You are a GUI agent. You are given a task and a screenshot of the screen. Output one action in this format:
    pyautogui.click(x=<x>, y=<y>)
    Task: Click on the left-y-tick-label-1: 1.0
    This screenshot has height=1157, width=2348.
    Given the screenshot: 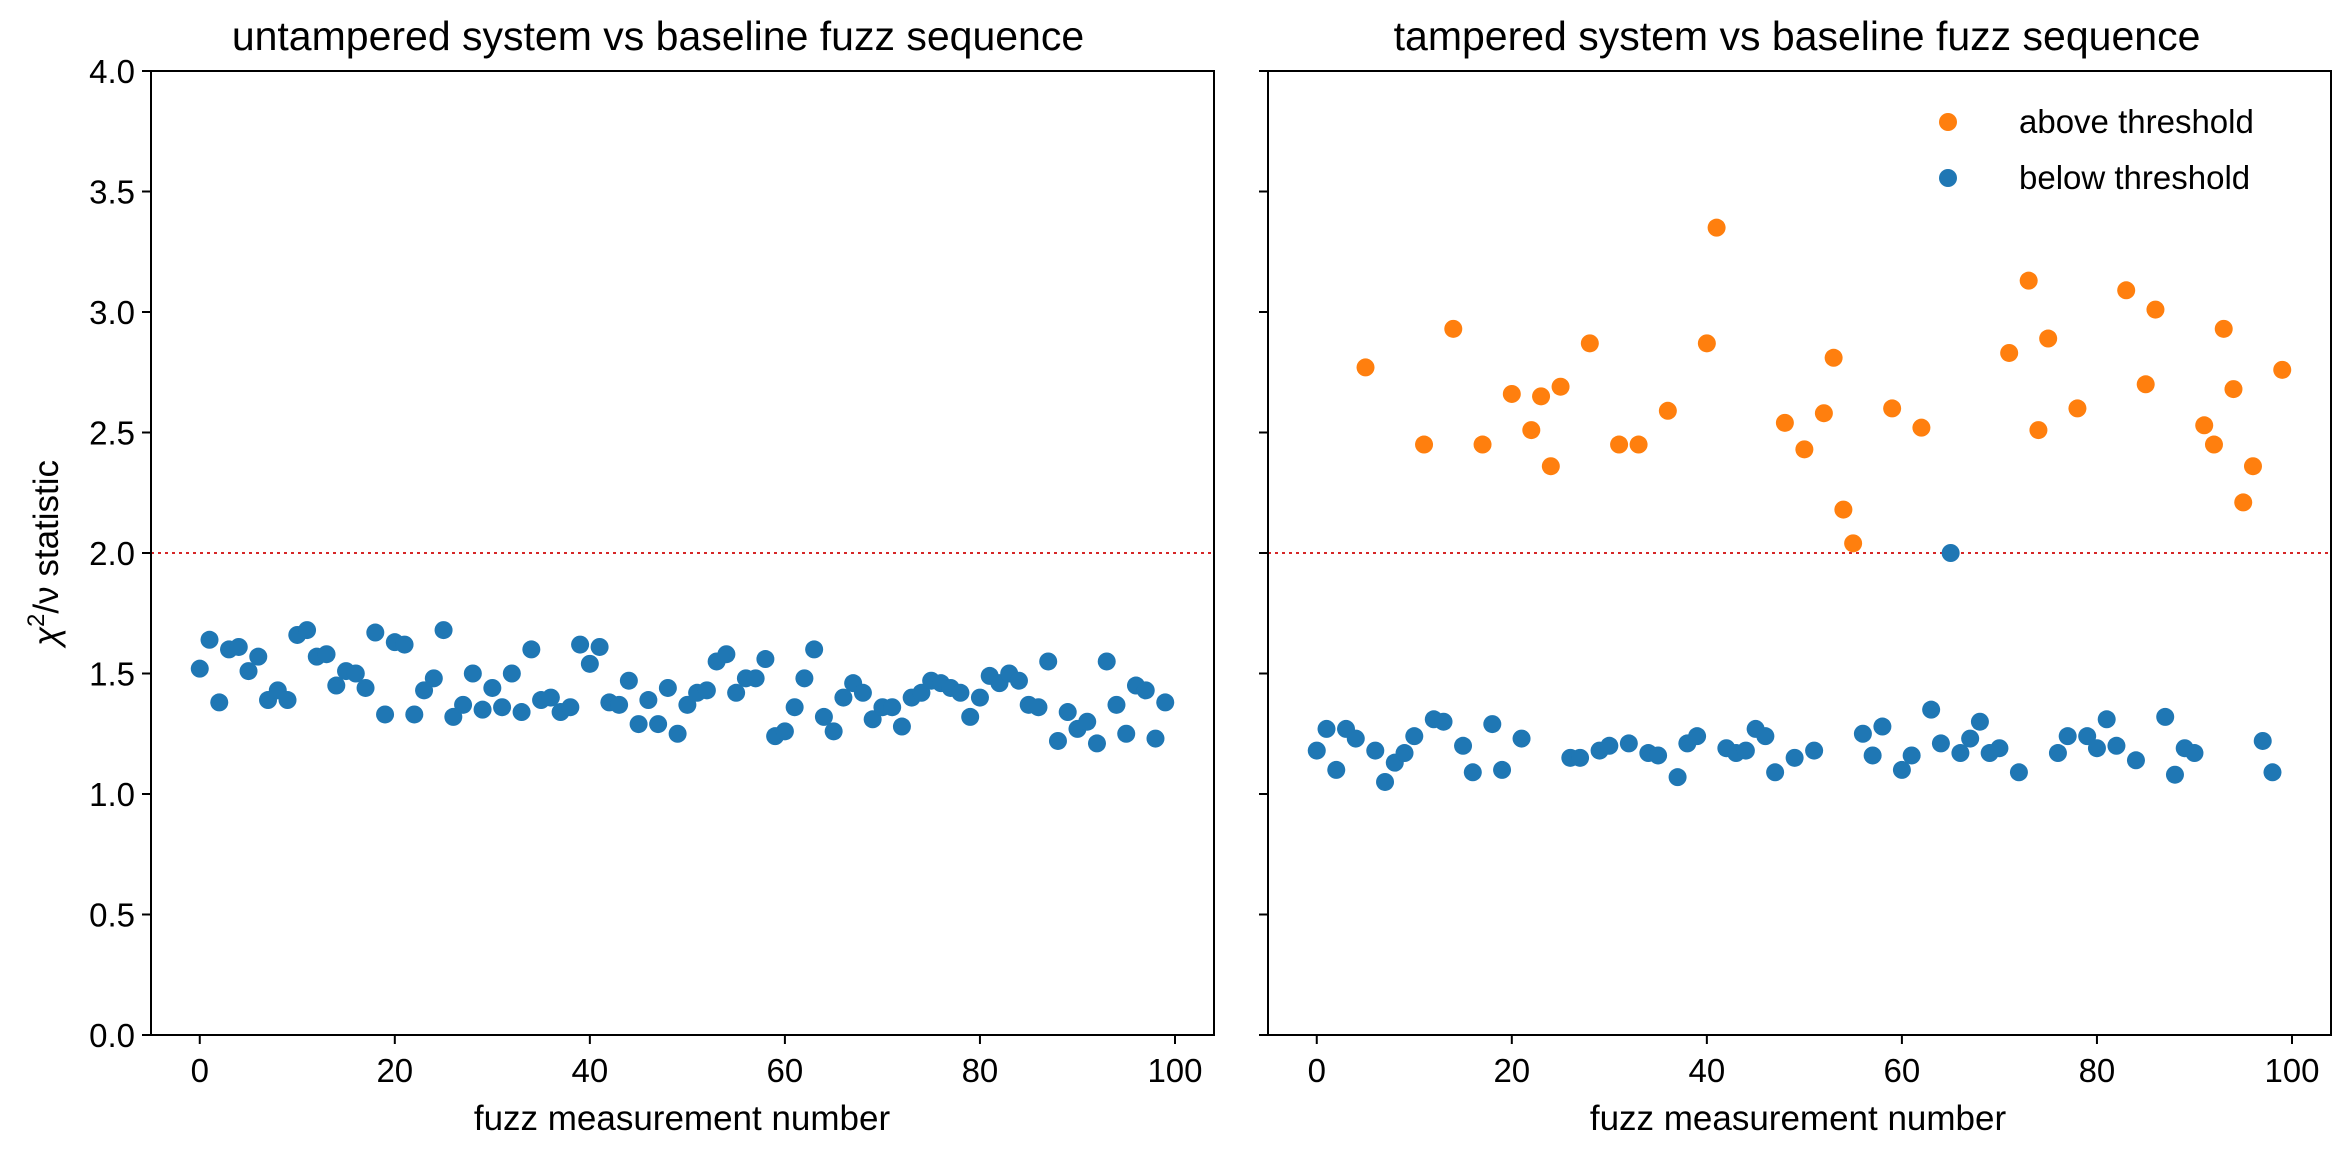 What is the action you would take?
    pyautogui.click(x=112, y=794)
    